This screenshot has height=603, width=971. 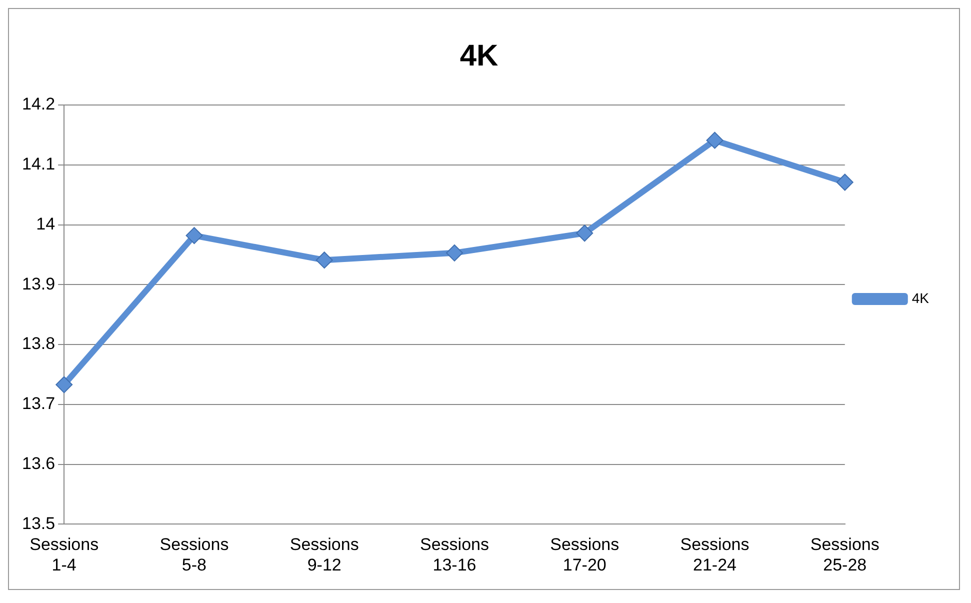 What do you see at coordinates (39, 344) in the screenshot?
I see `y-tick-label: 13.8` at bounding box center [39, 344].